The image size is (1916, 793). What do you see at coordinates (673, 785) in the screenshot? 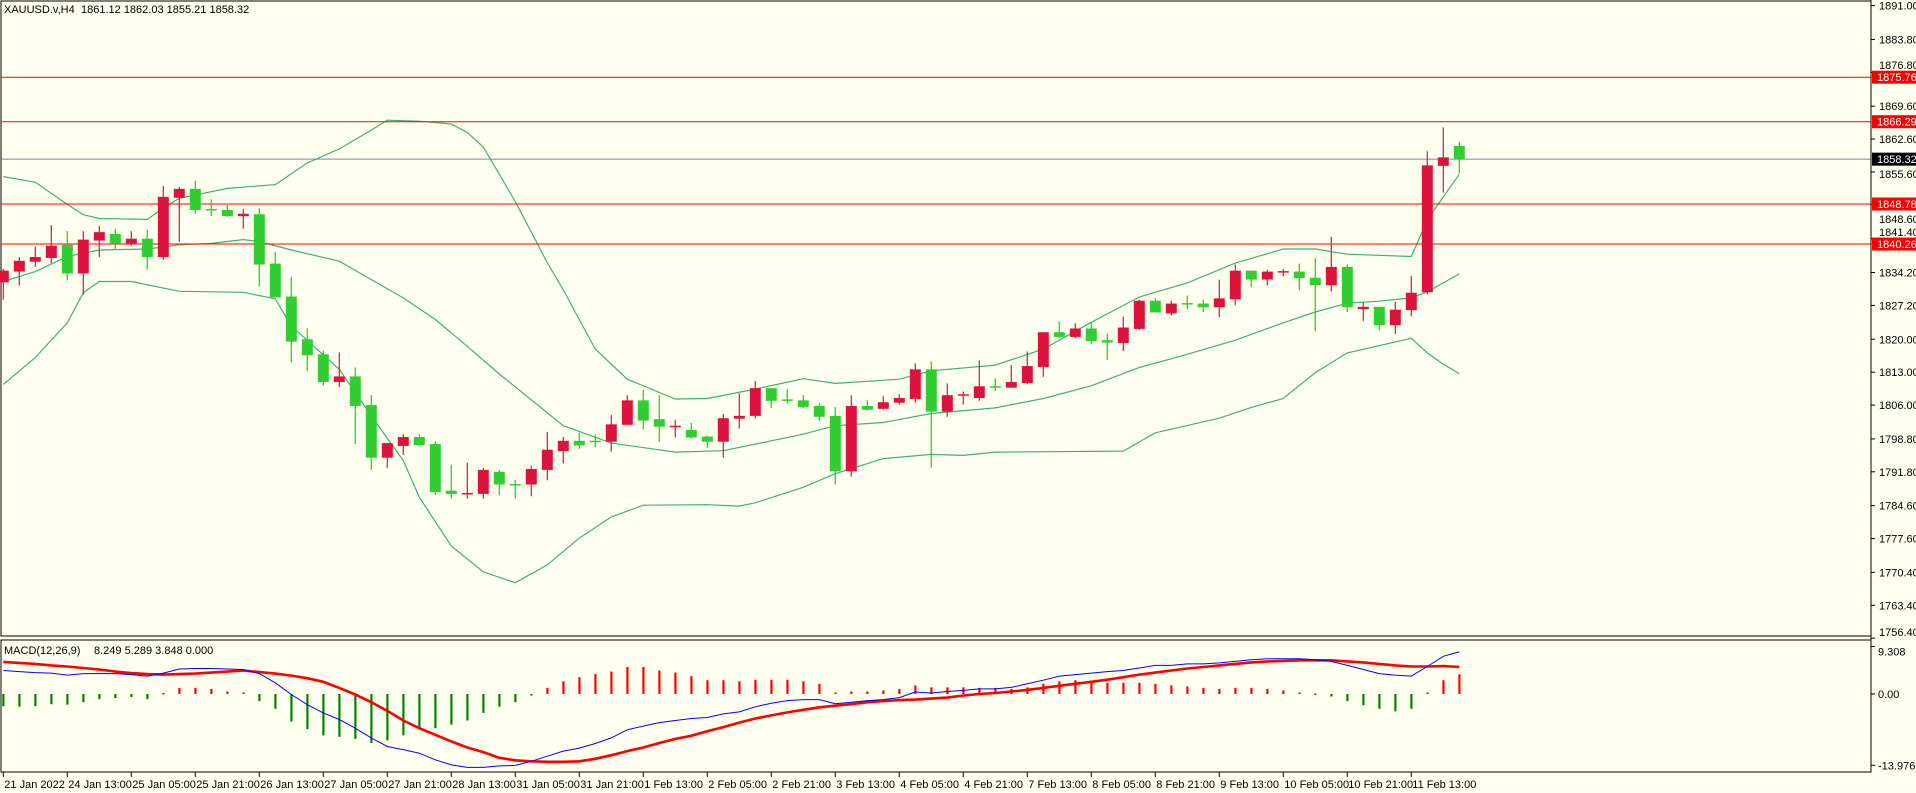
I see `time-axis-label: 1 Feb 13:00` at bounding box center [673, 785].